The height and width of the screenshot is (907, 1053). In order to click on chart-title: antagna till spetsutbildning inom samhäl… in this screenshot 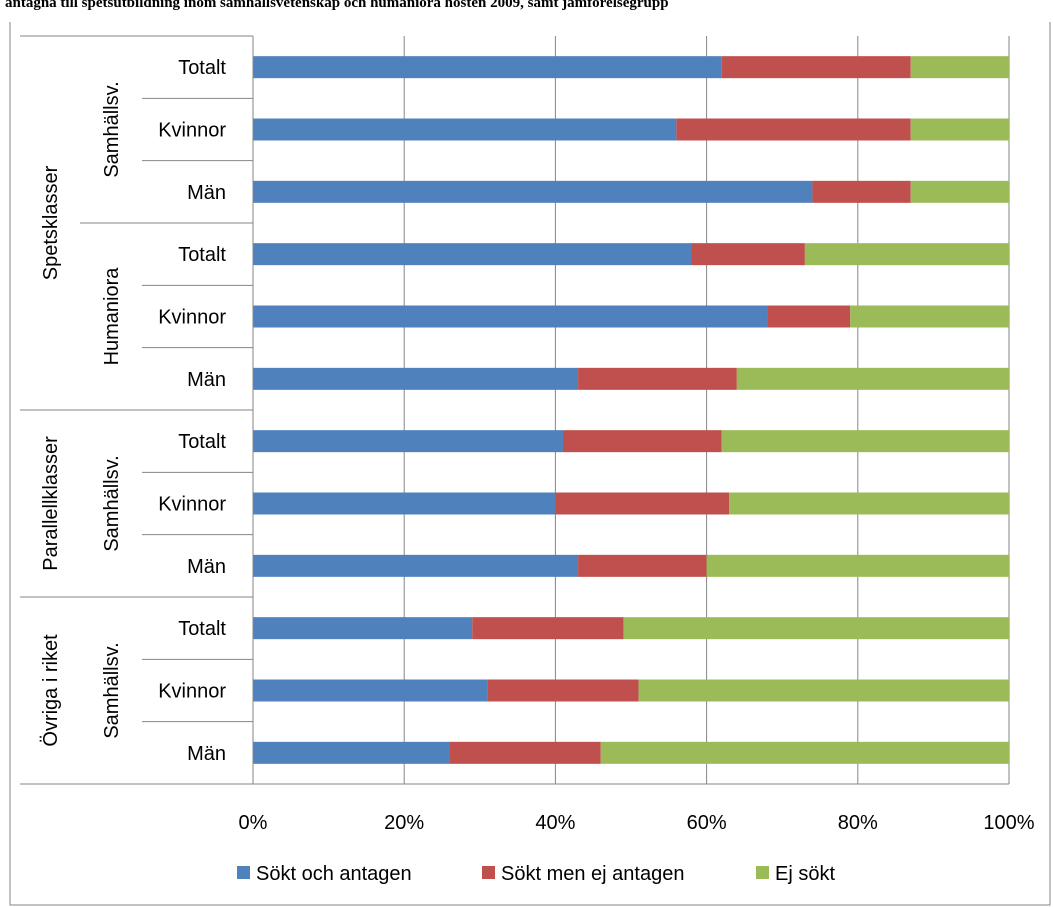, I will do `click(526, 11)`.